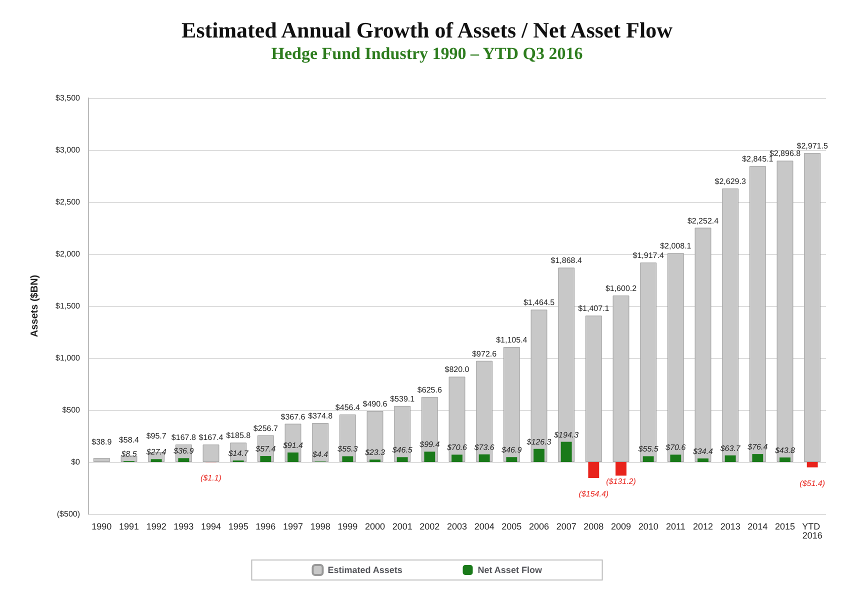  Describe the element at coordinates (129, 527) in the screenshot. I see `x-tick-label: 1991` at that location.